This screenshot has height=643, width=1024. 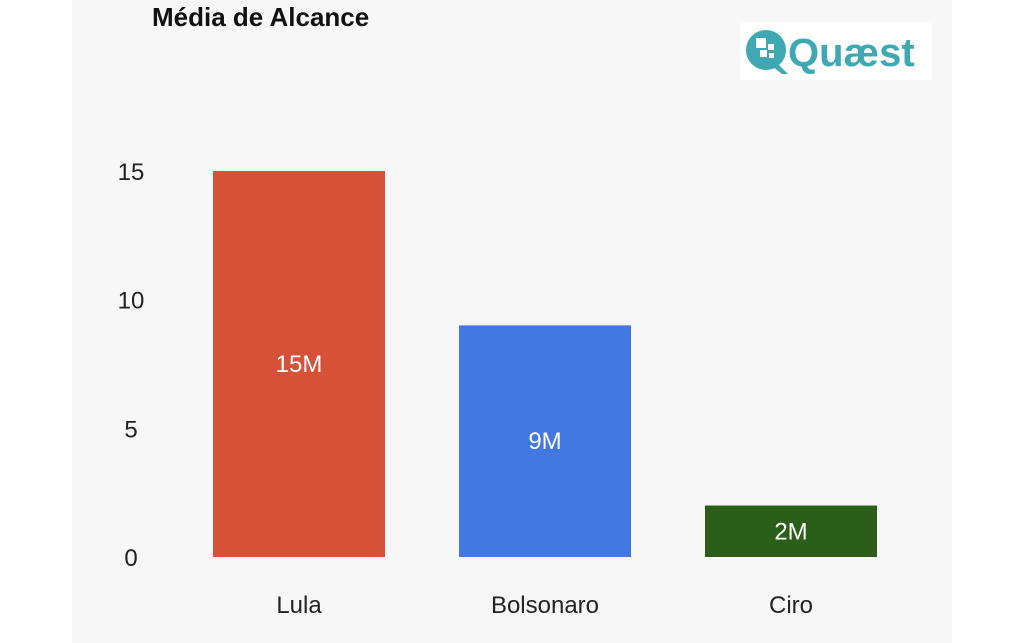 What do you see at coordinates (767, 52) in the screenshot?
I see `quaest-logo-icon` at bounding box center [767, 52].